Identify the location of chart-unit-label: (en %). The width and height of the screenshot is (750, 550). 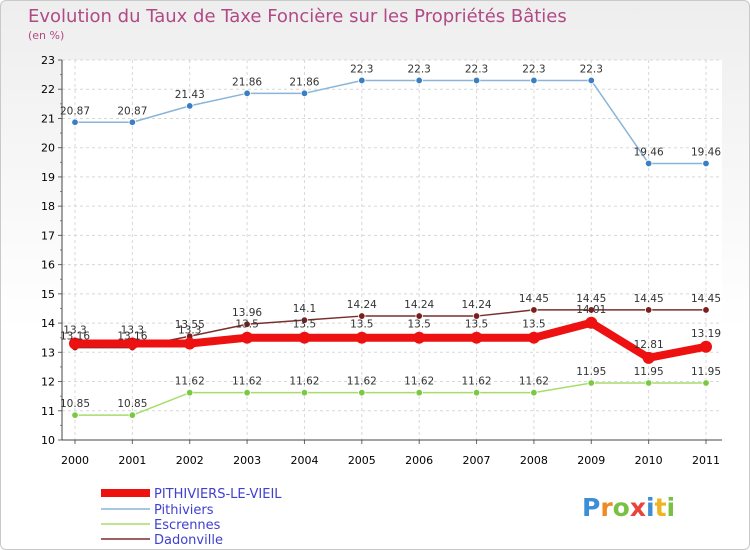
(46, 35).